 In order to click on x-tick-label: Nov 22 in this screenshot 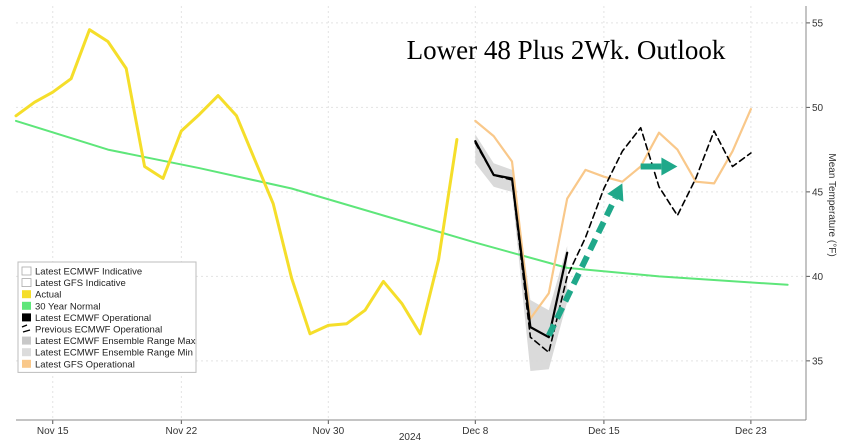, I will do `click(182, 431)`.